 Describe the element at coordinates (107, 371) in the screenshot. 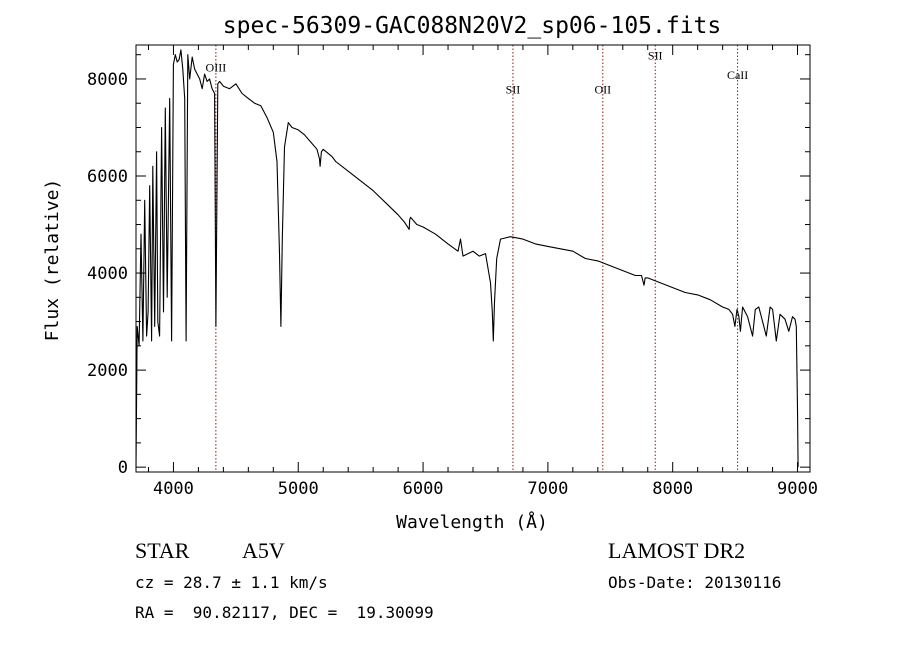

I see `y-tick-label: 2000` at that location.